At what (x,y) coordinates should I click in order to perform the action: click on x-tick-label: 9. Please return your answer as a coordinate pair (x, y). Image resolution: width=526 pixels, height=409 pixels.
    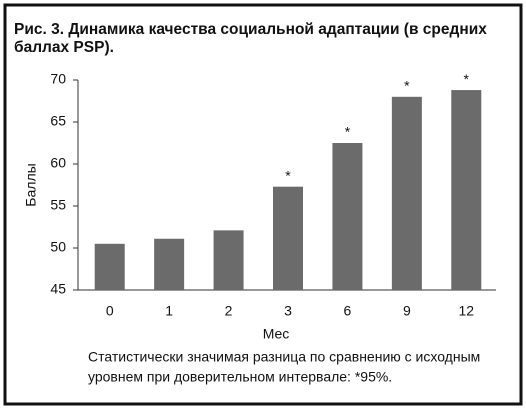
    Looking at the image, I should click on (407, 311).